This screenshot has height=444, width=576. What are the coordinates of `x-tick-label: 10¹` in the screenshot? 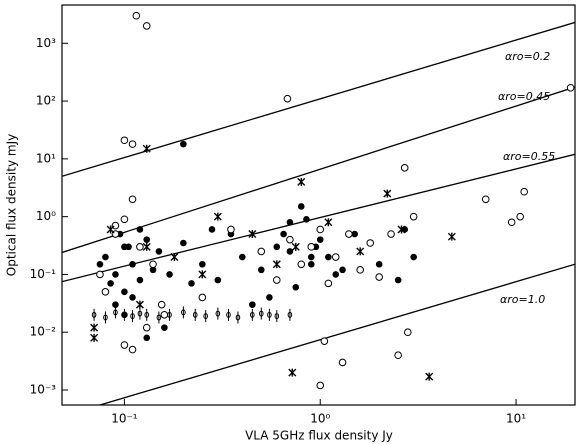 It's located at (516, 419).